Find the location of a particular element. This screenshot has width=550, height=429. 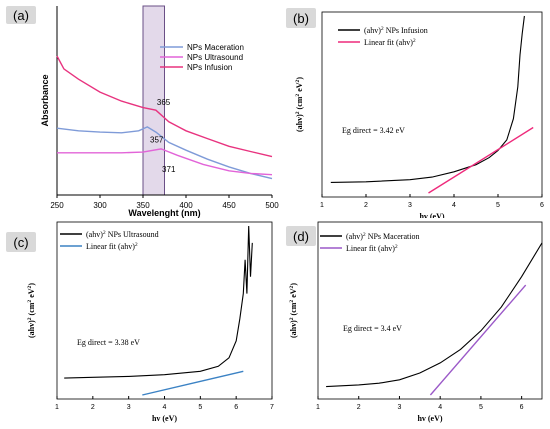

legend-entry: NPs Infusion is located at coordinates (209, 67).